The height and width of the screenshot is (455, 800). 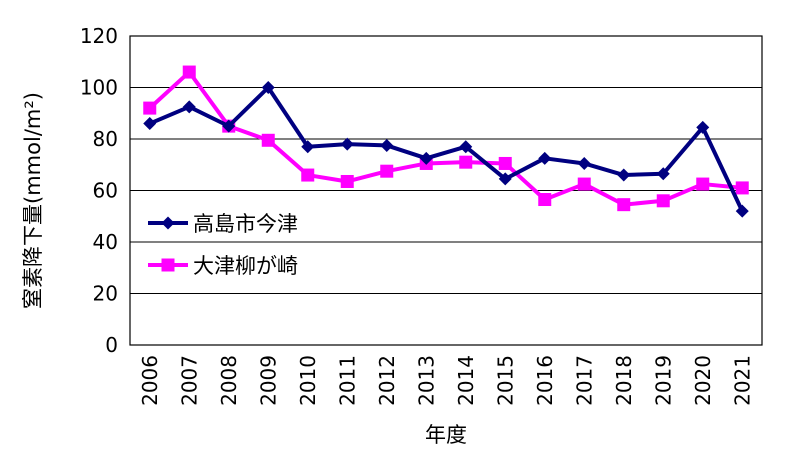 I want to click on x-tick-label: 2009, so click(x=268, y=380).